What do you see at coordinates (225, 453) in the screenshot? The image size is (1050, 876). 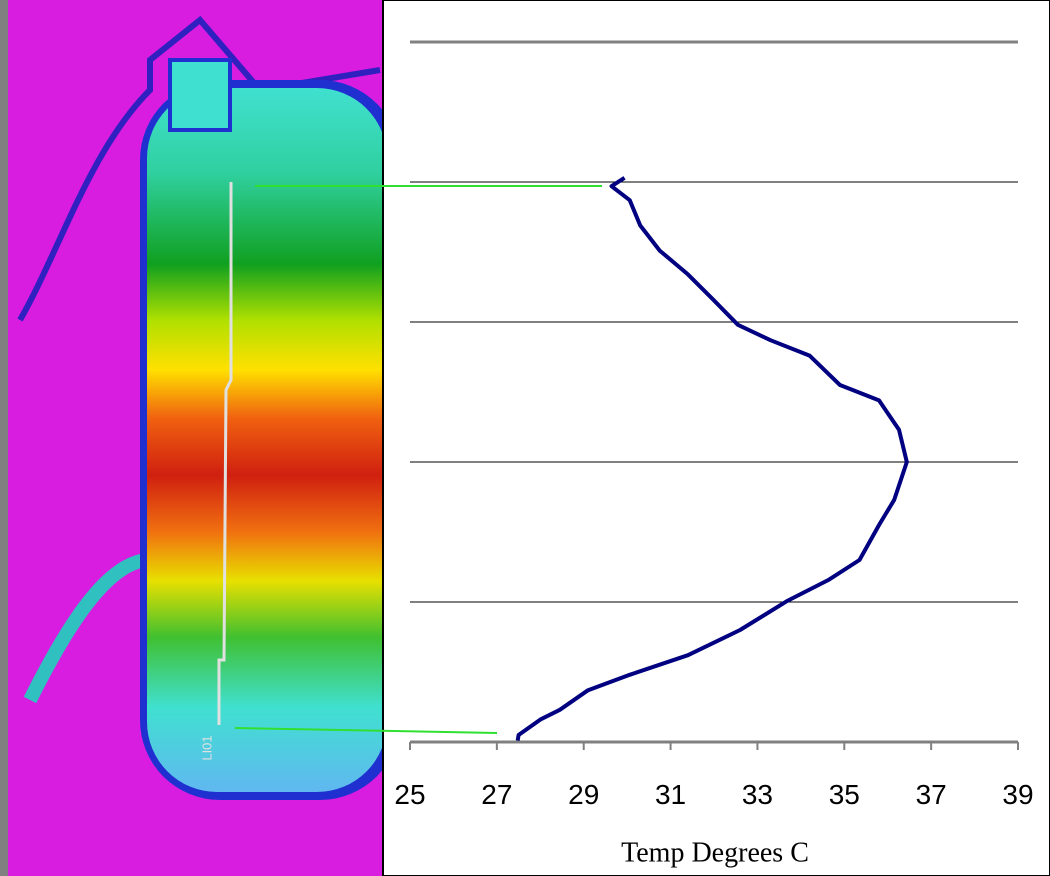 I see `profile-line` at bounding box center [225, 453].